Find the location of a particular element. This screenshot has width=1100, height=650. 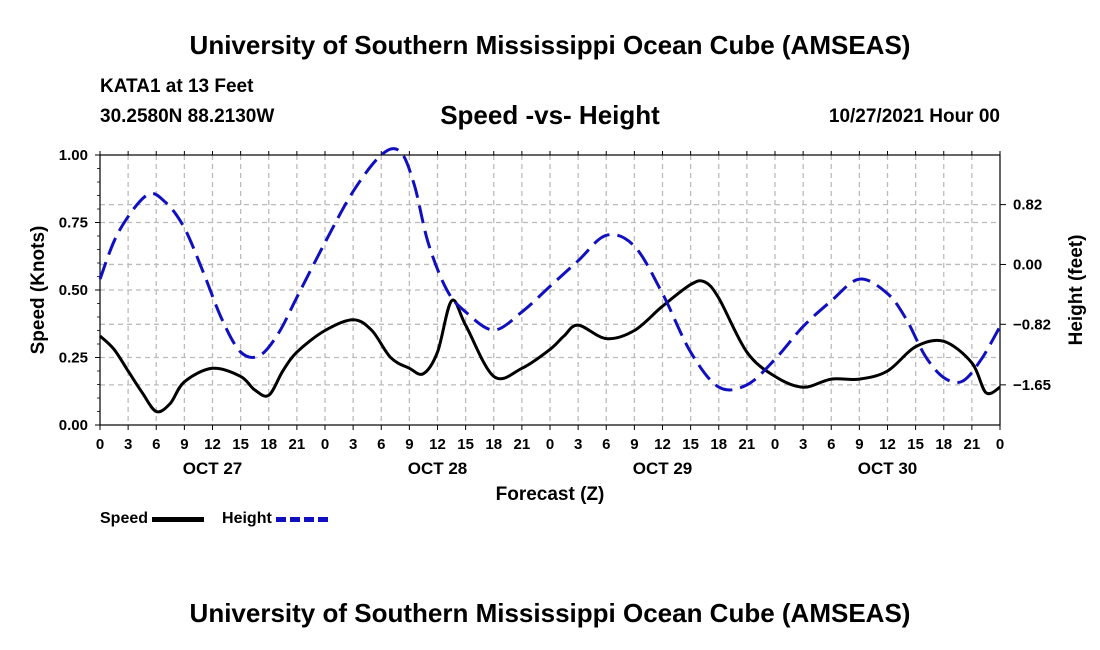

legend-item-height: Height is located at coordinates (275, 519).